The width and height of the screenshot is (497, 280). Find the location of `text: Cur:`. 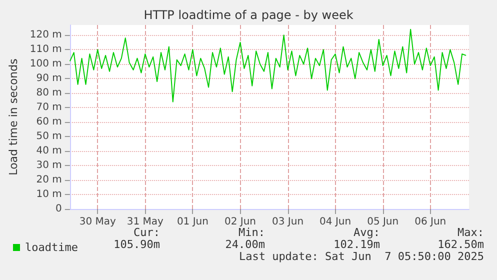

text: Cur: is located at coordinates (147, 232).